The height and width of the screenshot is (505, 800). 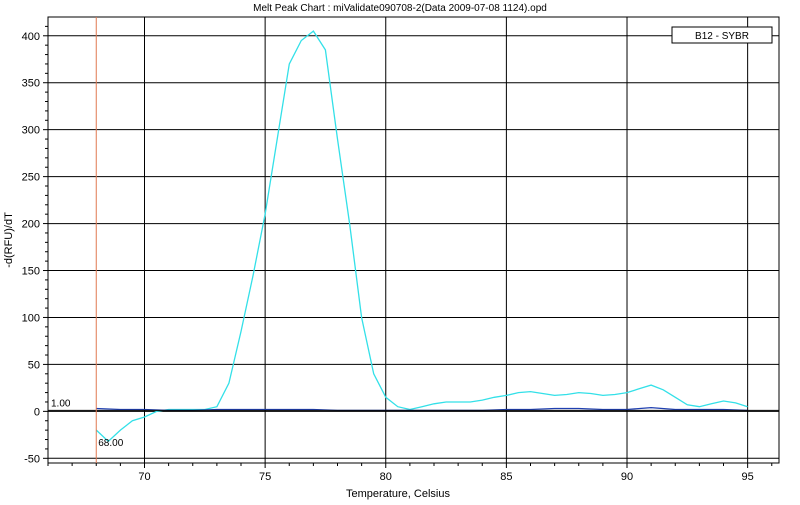 I want to click on y-axis-title: -d(RFU)/dT, so click(x=9, y=240).